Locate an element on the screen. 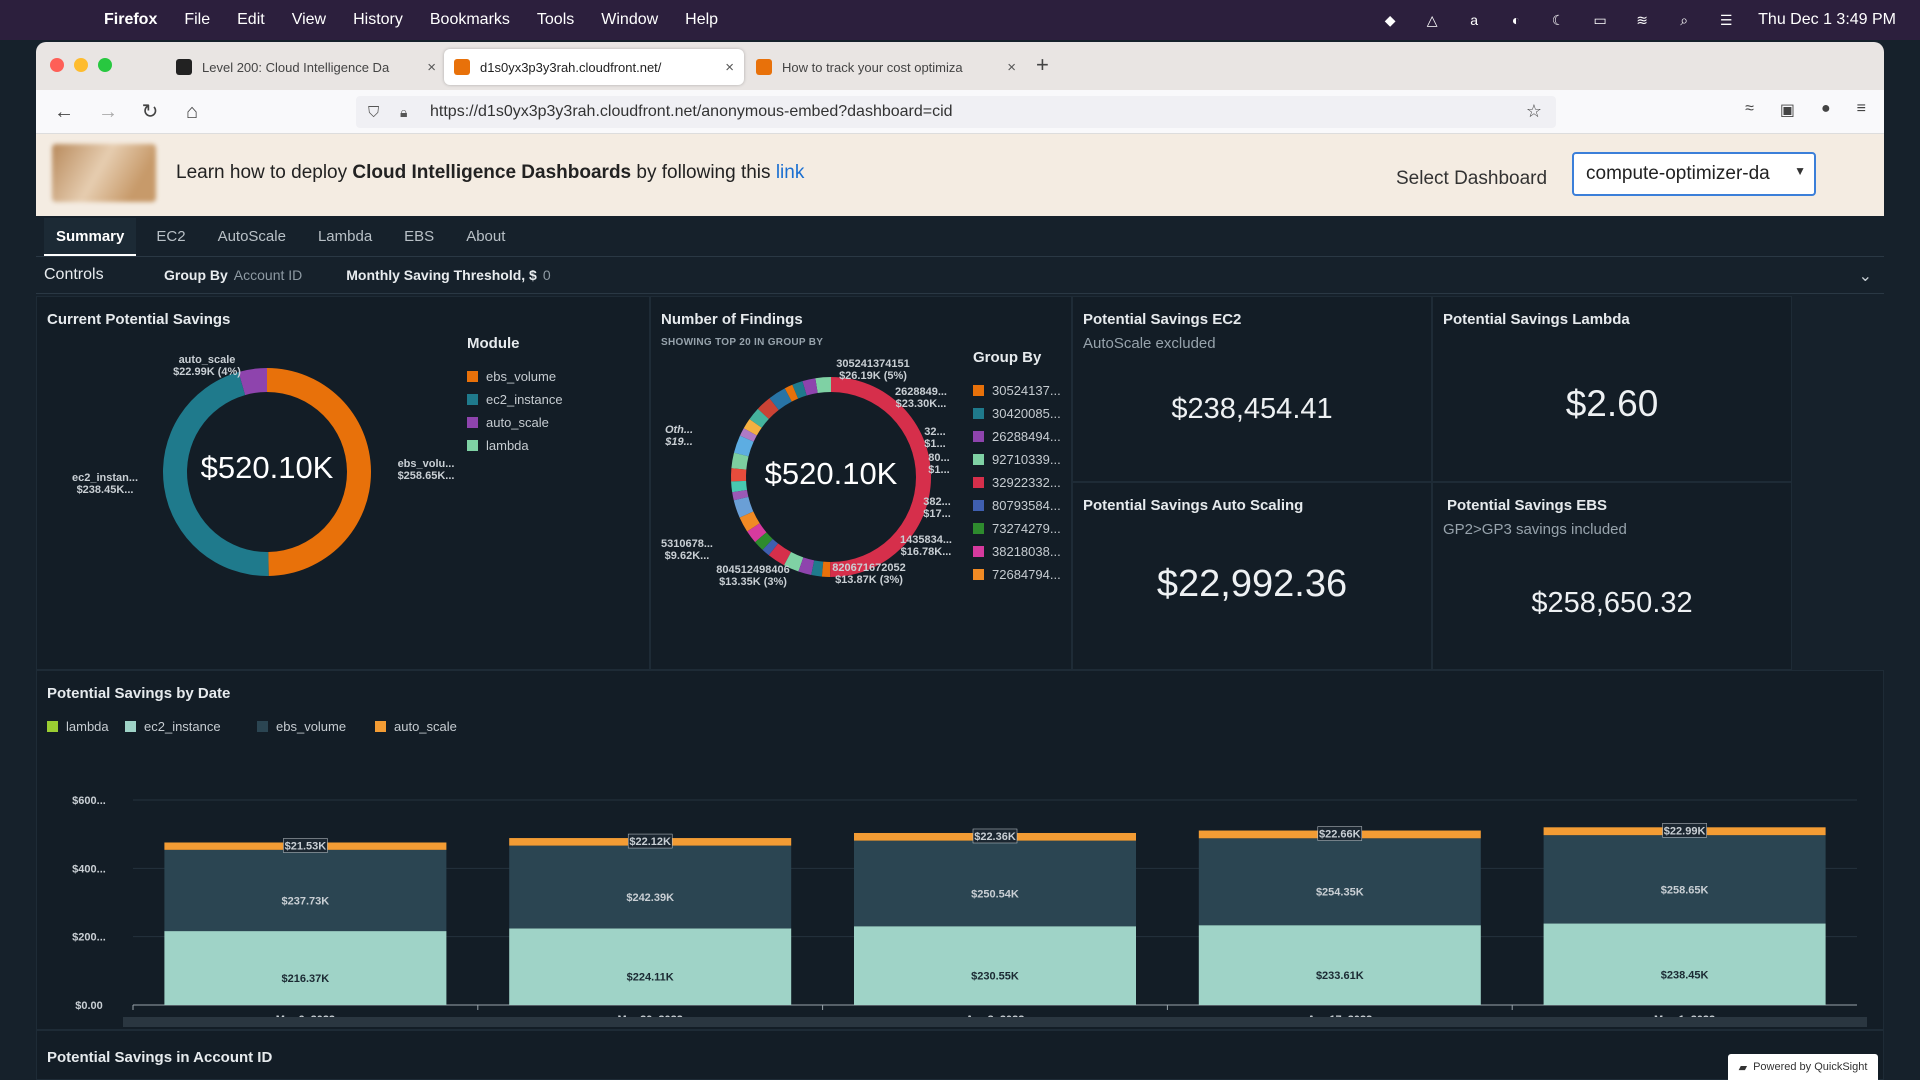 This screenshot has height=1080, width=1920. menu-item-bookmarks: Bookmarks is located at coordinates (469, 19).